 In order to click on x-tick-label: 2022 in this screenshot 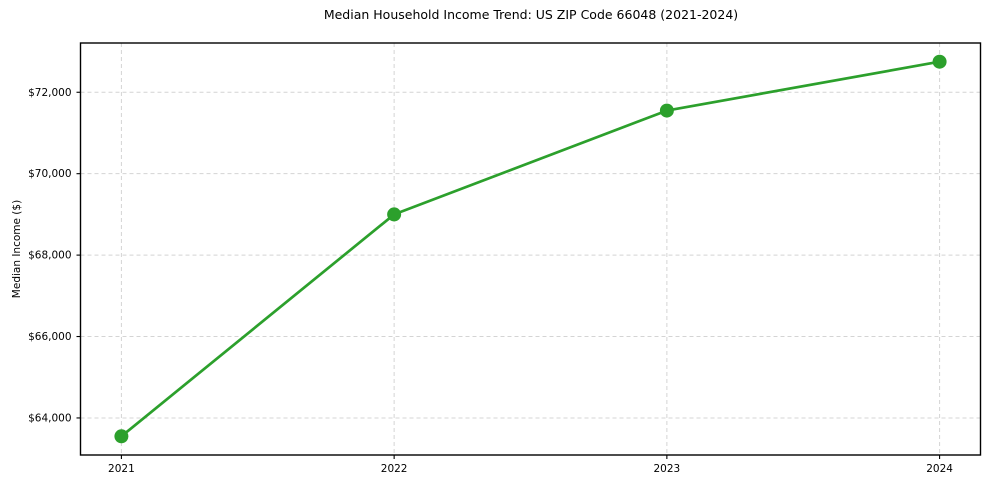, I will do `click(394, 469)`.